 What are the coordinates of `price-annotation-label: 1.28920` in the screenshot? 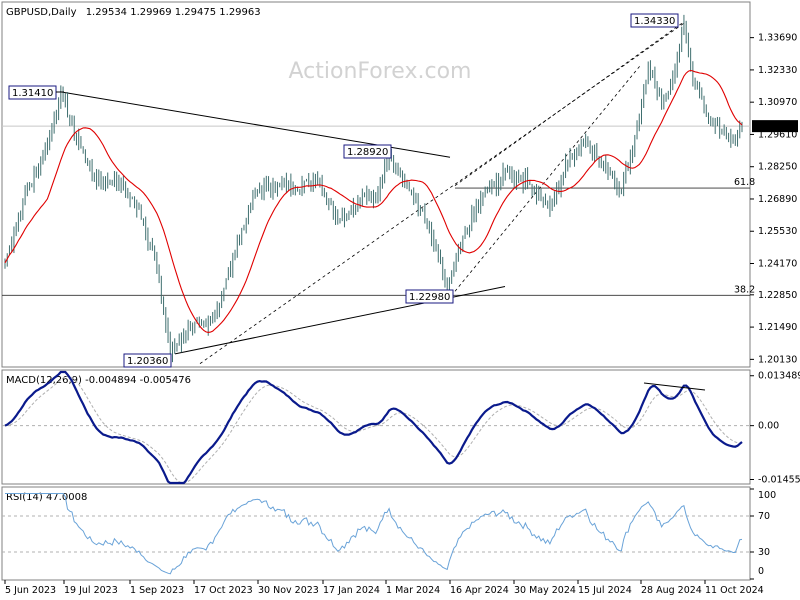 It's located at (367, 152).